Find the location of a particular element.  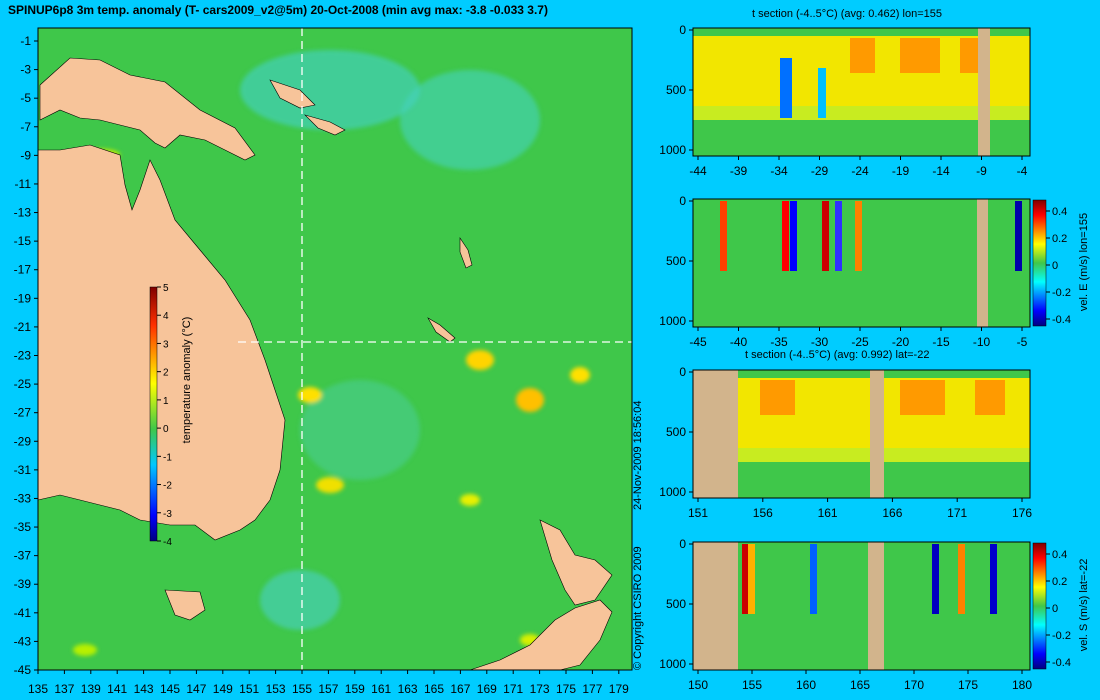

map-y-tick-label: -41 is located at coordinates (23, 613).